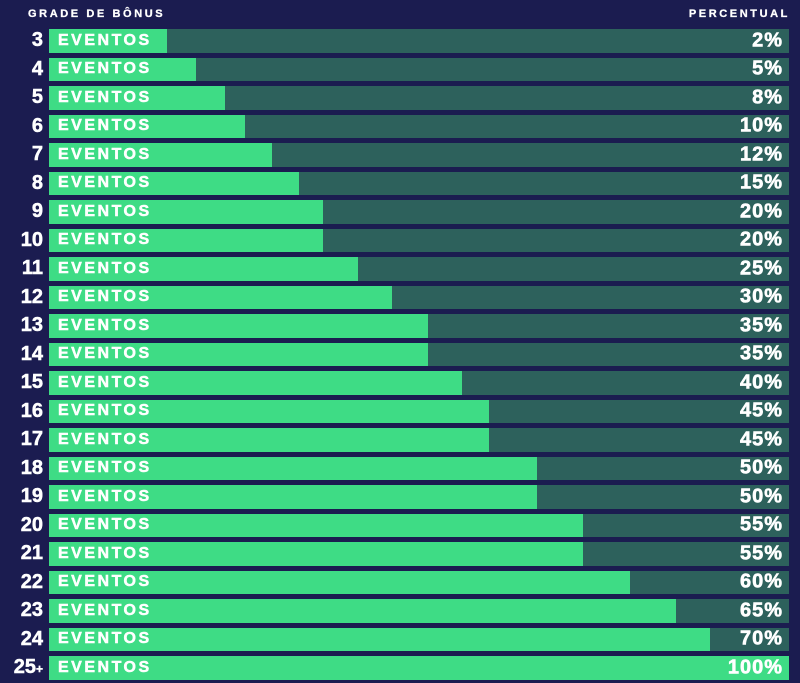 The height and width of the screenshot is (683, 800). Describe the element at coordinates (761, 411) in the screenshot. I see `percent-label: 45%` at that location.